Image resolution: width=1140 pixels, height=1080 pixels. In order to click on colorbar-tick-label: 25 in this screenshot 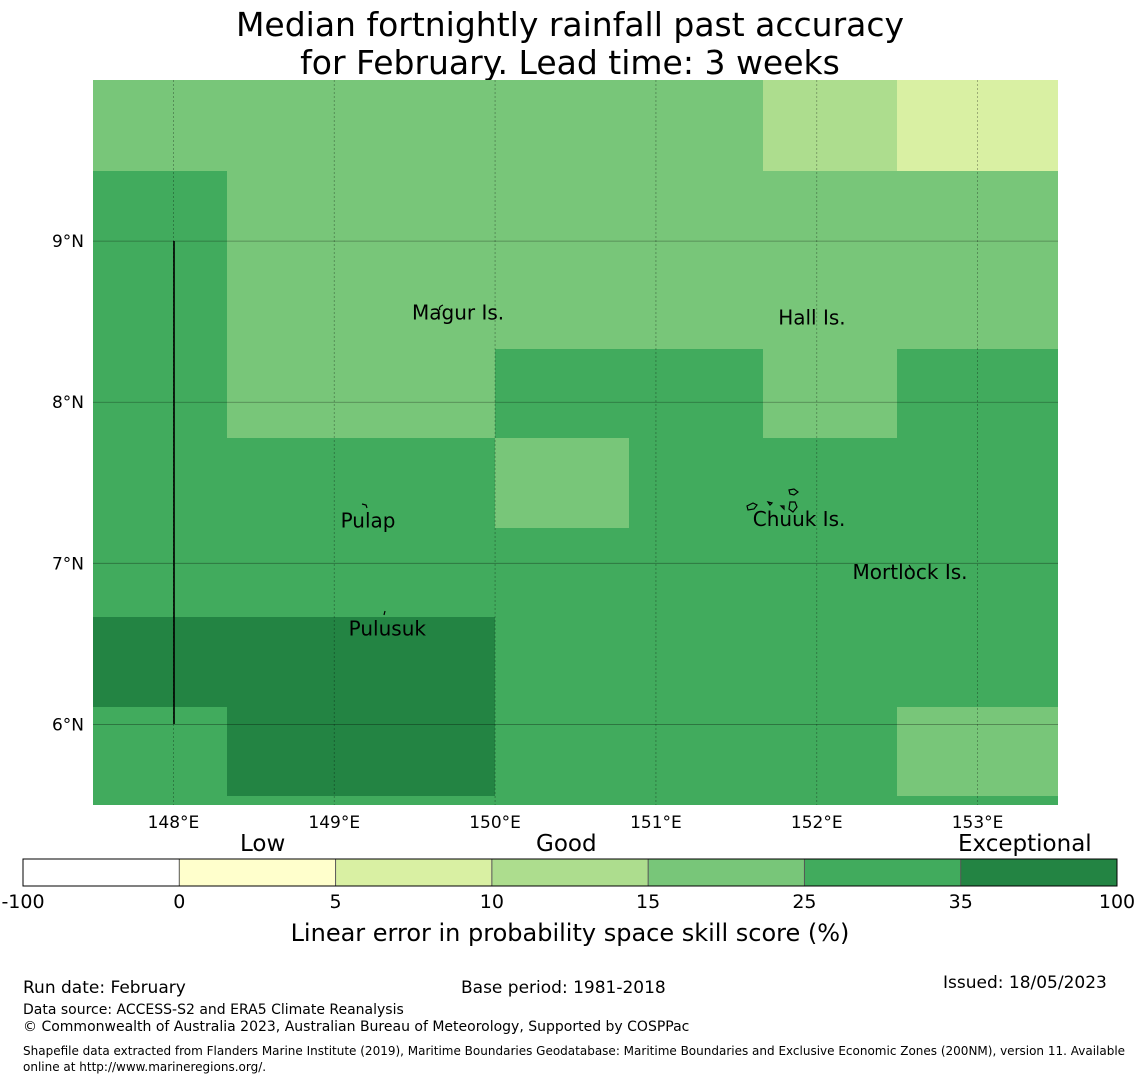, I will do `click(804, 902)`.